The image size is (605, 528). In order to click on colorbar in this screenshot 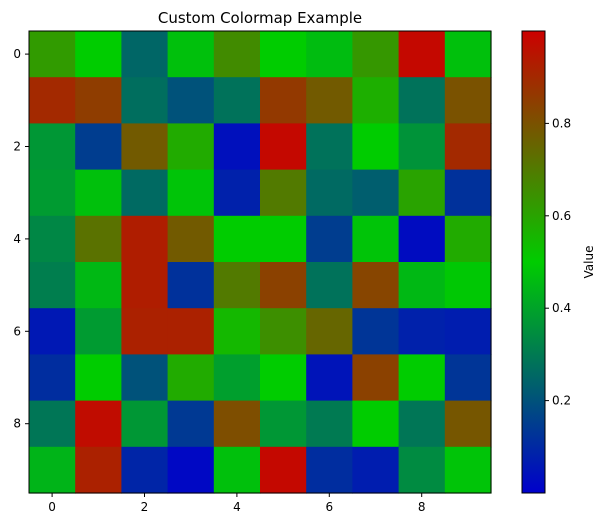, I will do `click(533, 262)`.